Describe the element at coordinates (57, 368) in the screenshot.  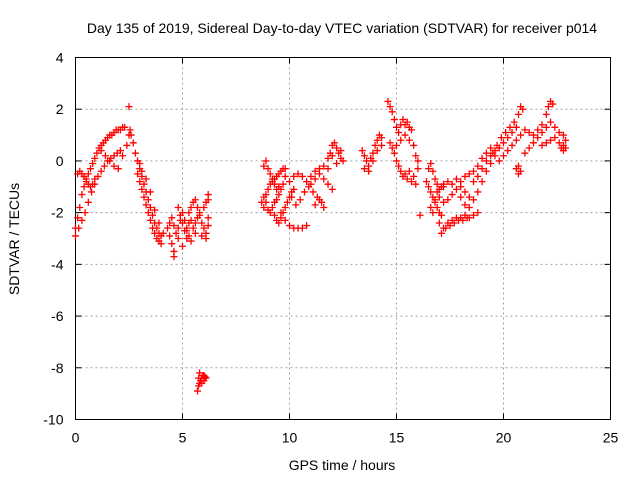
I see `y-tick-label: -8` at that location.